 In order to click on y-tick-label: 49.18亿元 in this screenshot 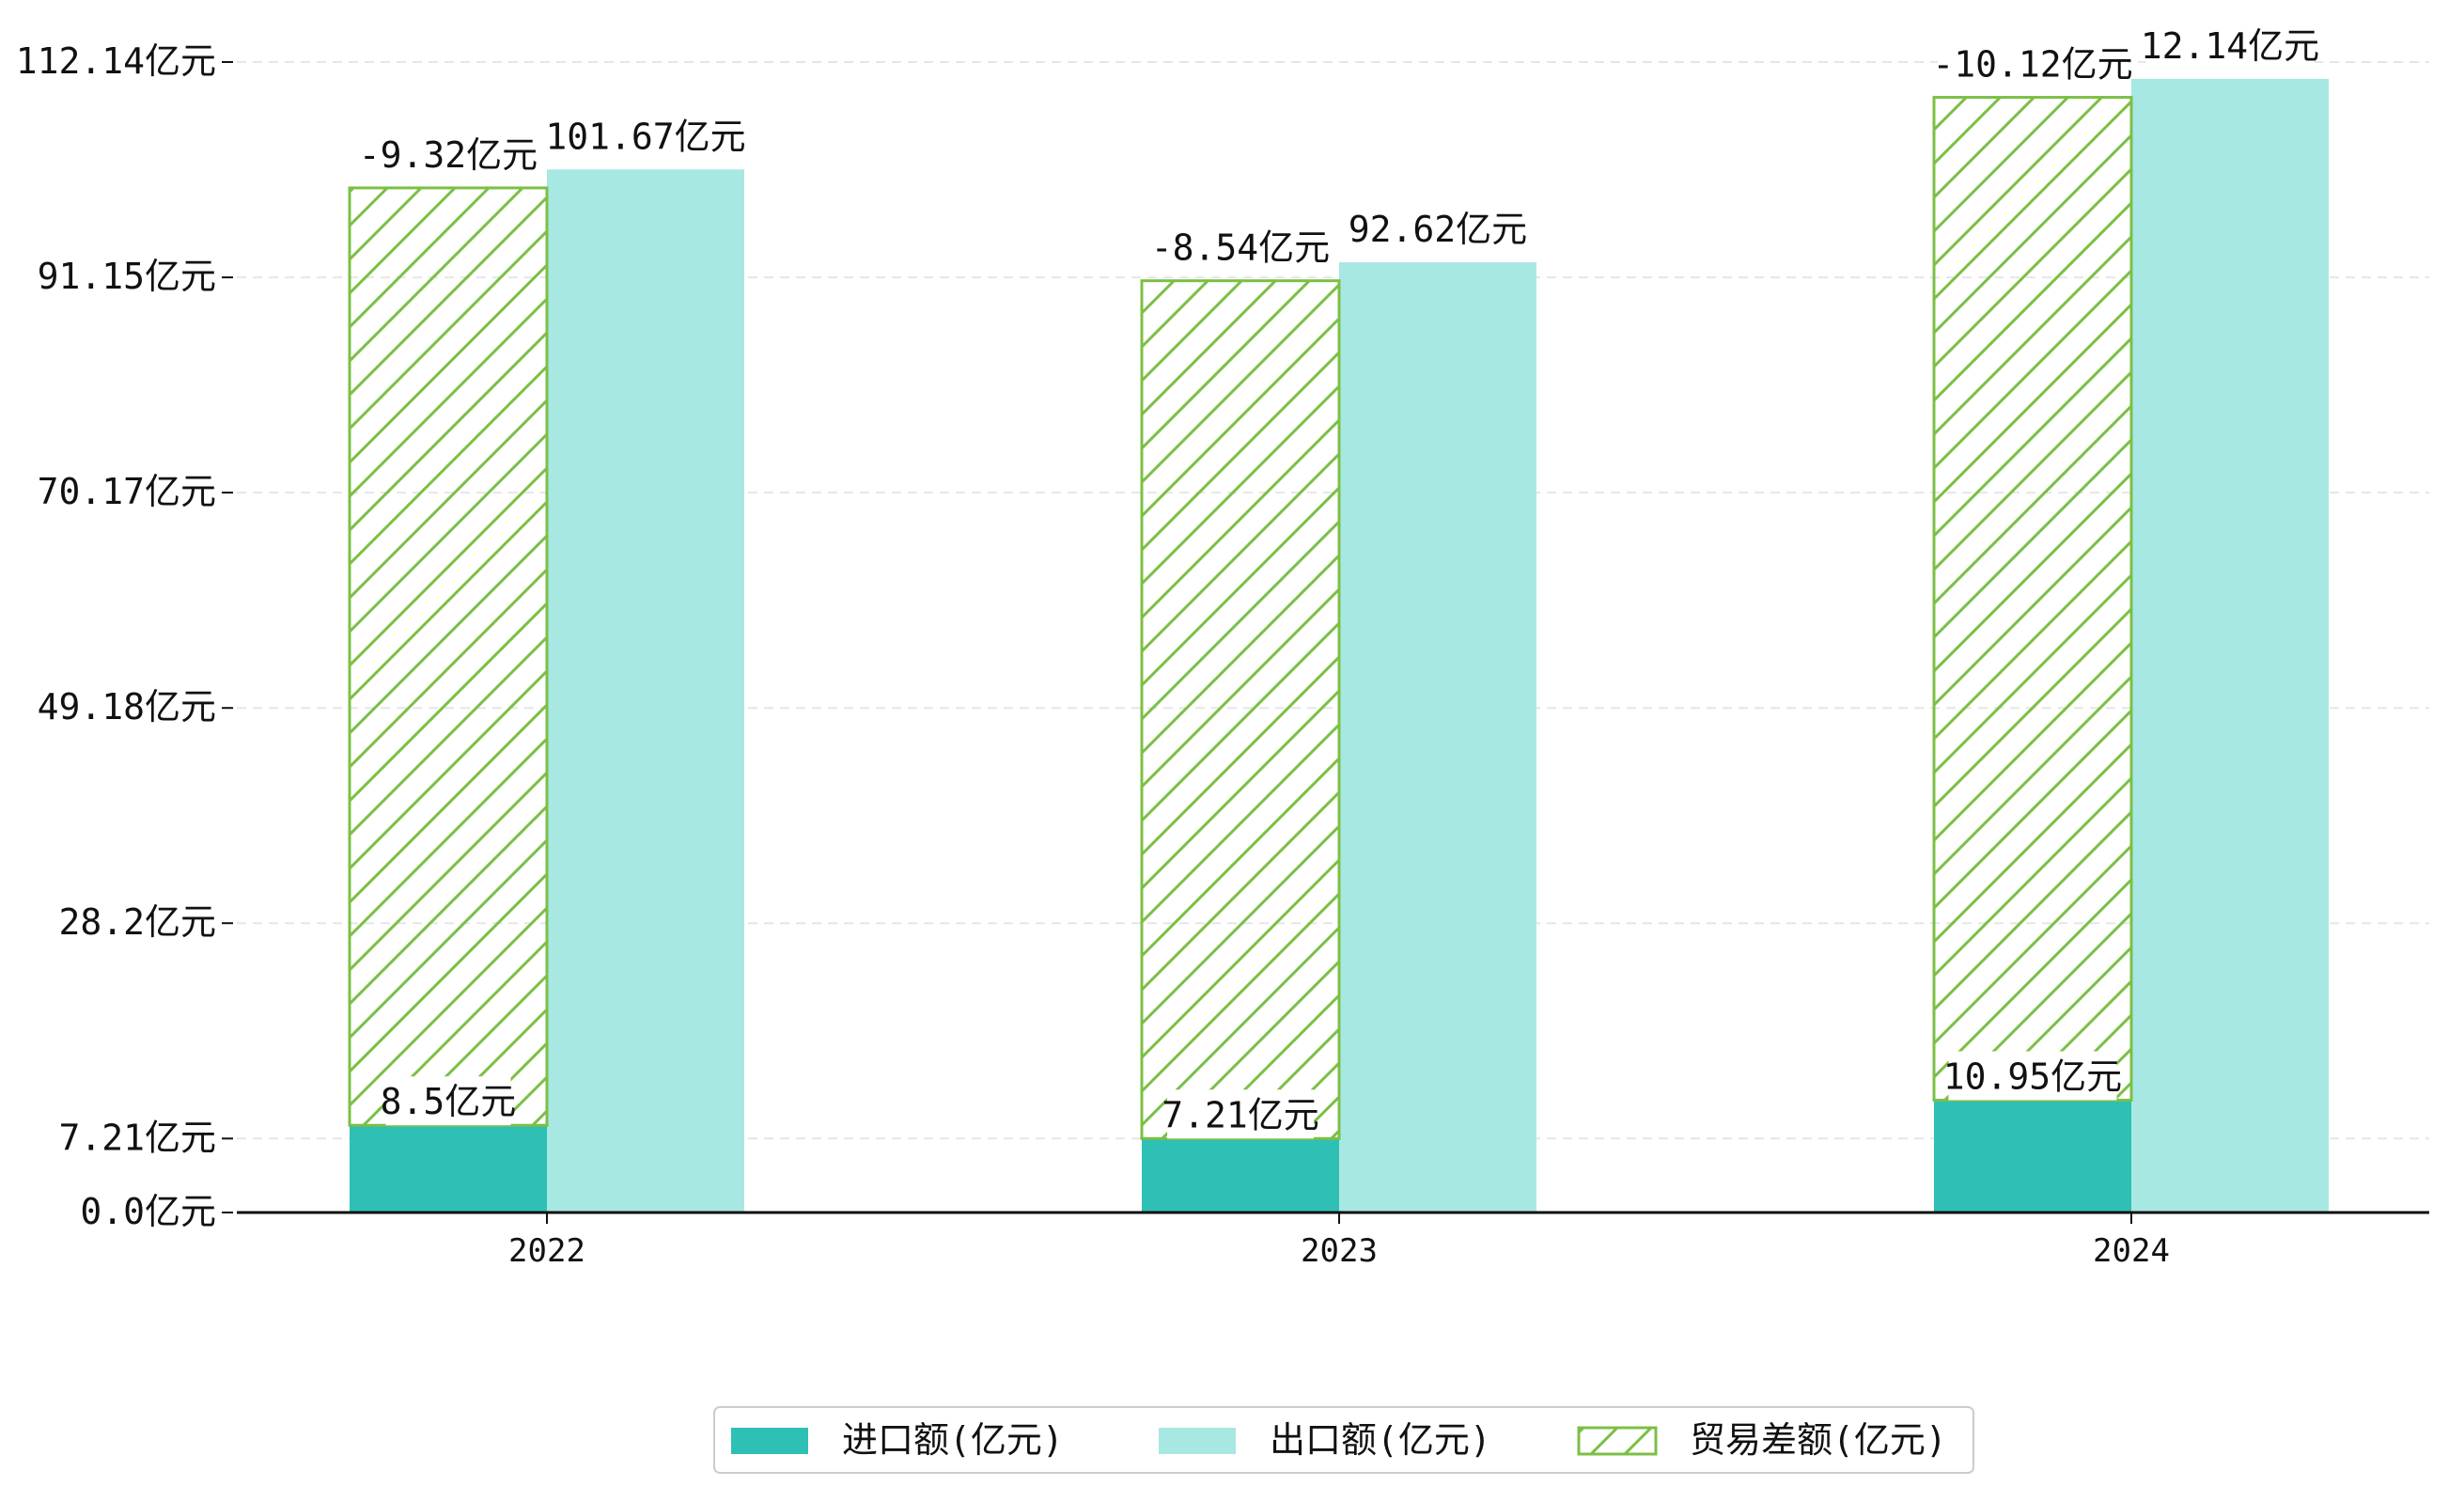, I will do `click(127, 707)`.